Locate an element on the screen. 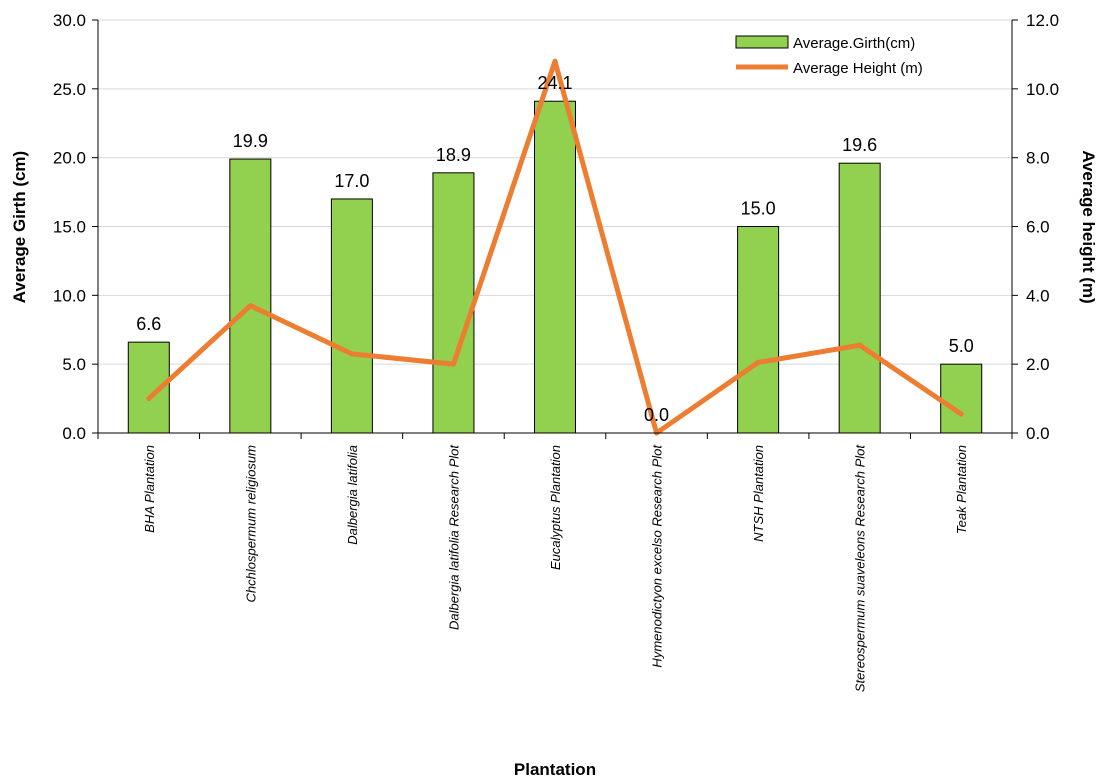 This screenshot has height=781, width=1104. category-label: Dalbergia latifolia Research Plot is located at coordinates (453, 537).